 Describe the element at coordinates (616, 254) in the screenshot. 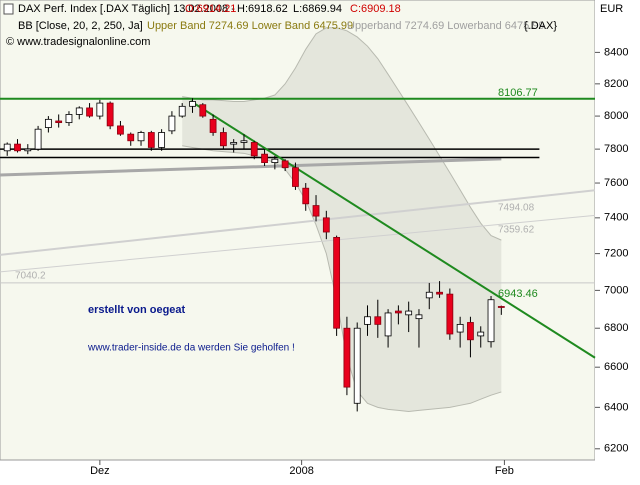

I see `y-tick-label: 7200` at that location.